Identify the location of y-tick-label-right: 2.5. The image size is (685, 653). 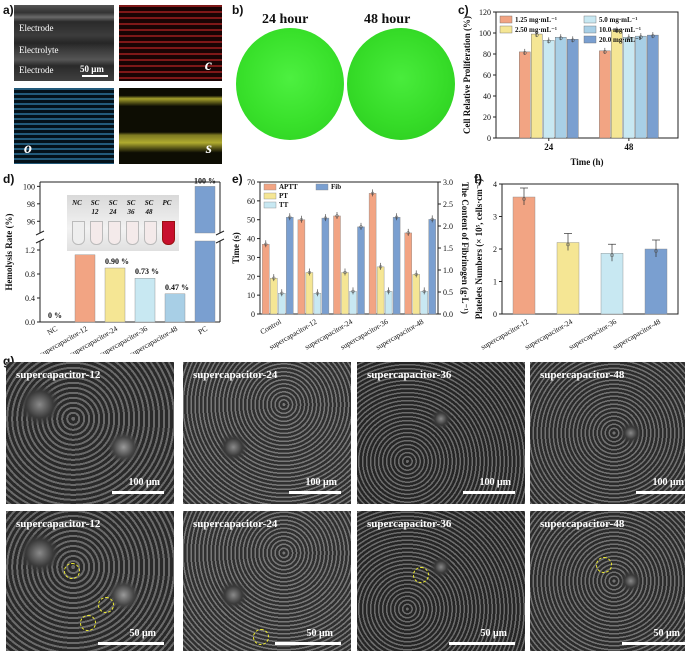
(448, 204).